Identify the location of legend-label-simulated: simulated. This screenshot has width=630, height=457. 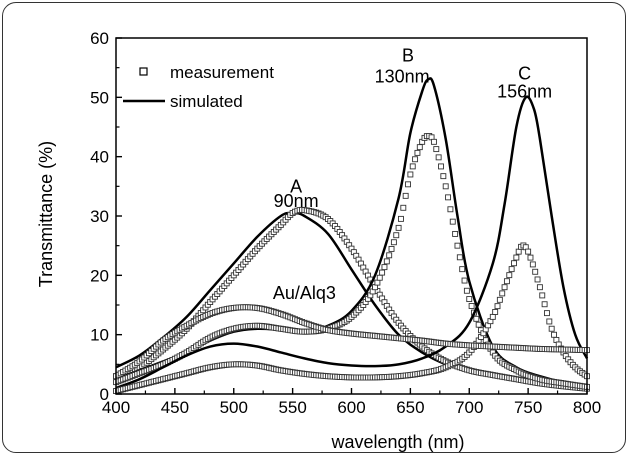
(206, 101).